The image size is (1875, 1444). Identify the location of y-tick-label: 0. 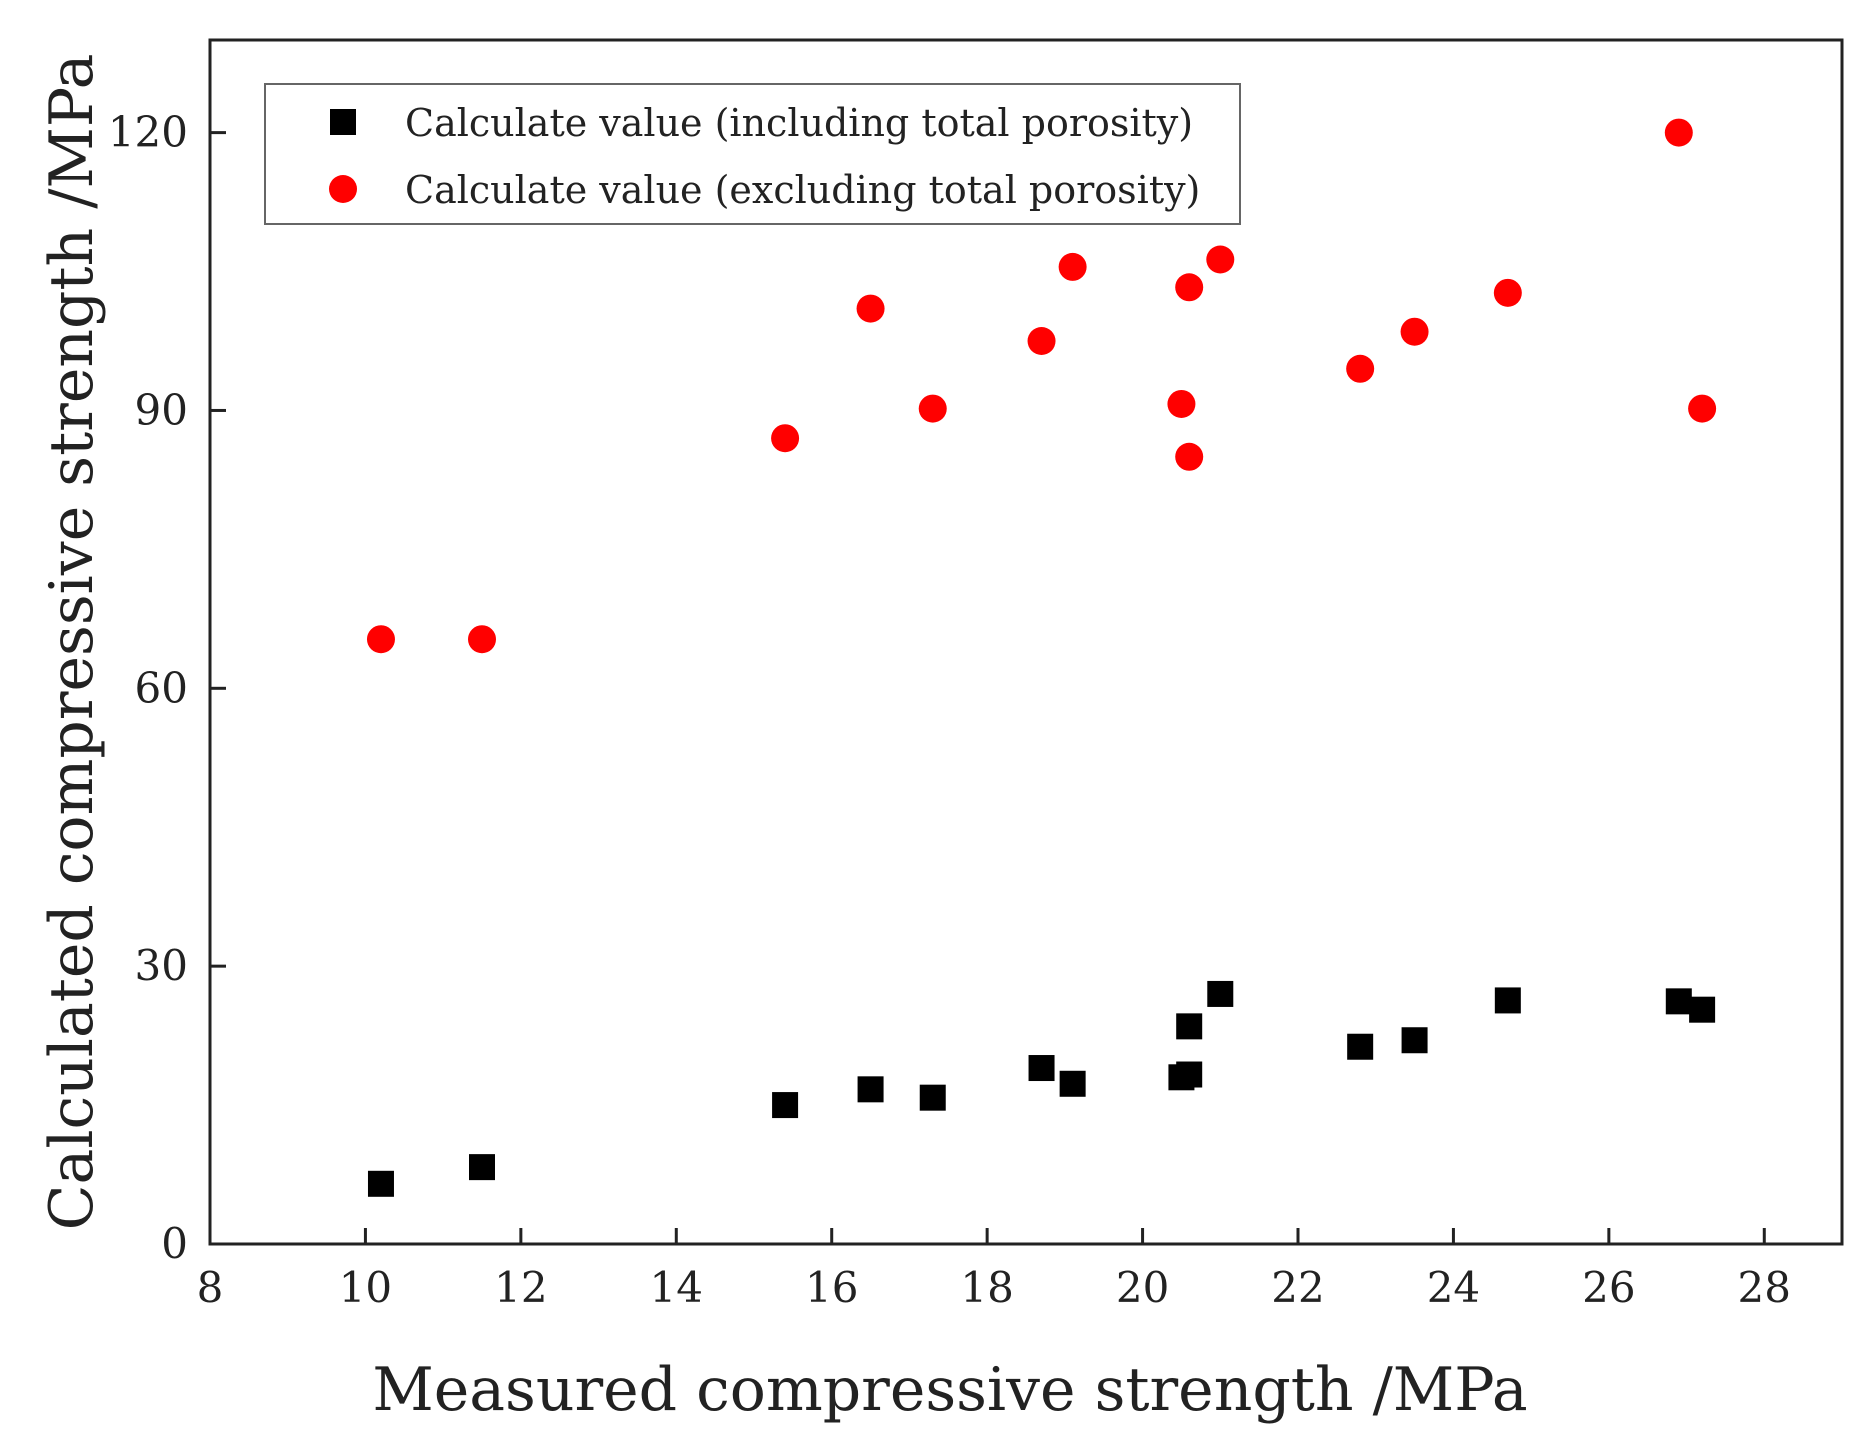
(174, 1243).